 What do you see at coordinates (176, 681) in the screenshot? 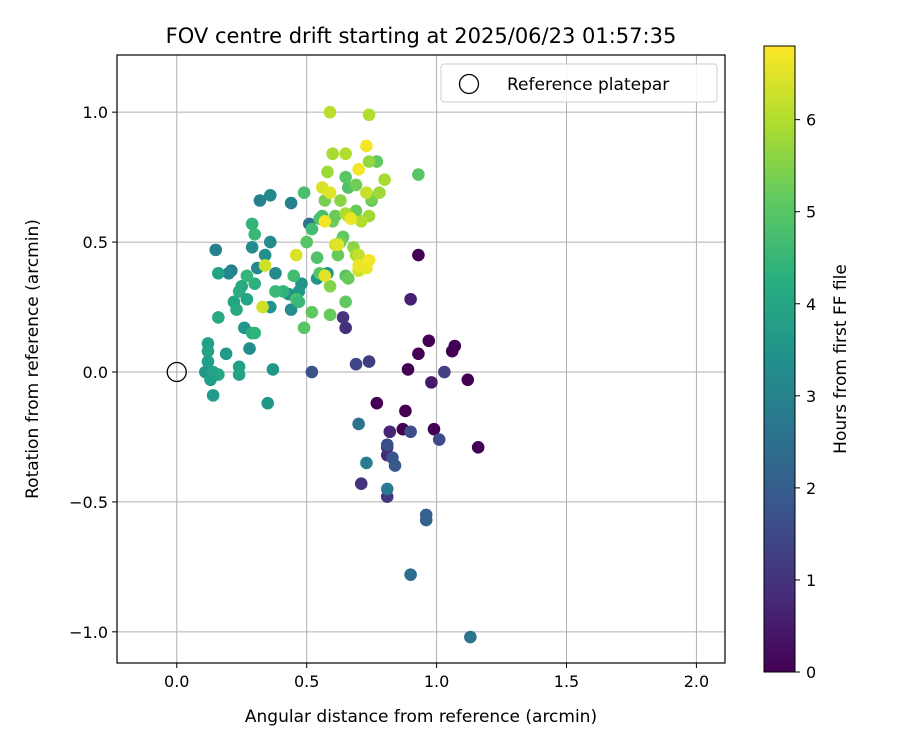
I see `x-tick-label: 0.0` at bounding box center [176, 681].